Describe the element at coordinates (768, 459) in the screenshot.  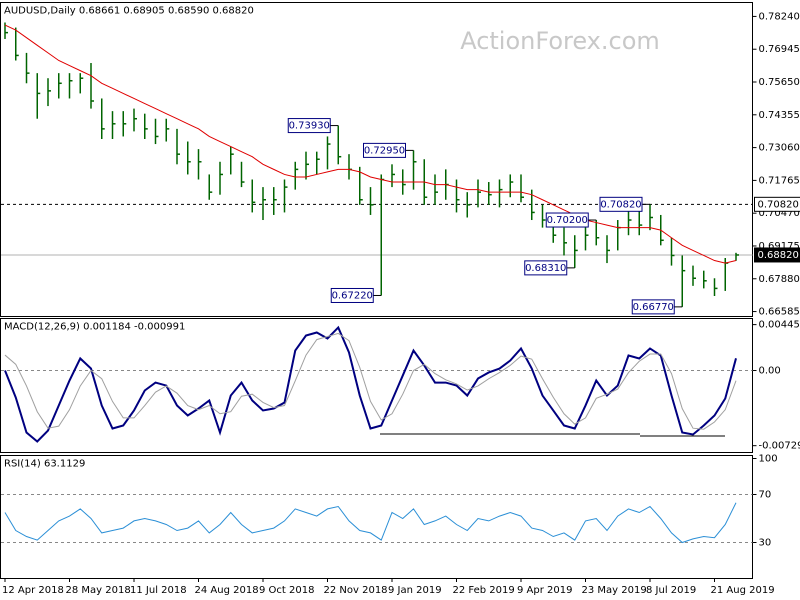
I see `y-tick-label: 100` at that location.